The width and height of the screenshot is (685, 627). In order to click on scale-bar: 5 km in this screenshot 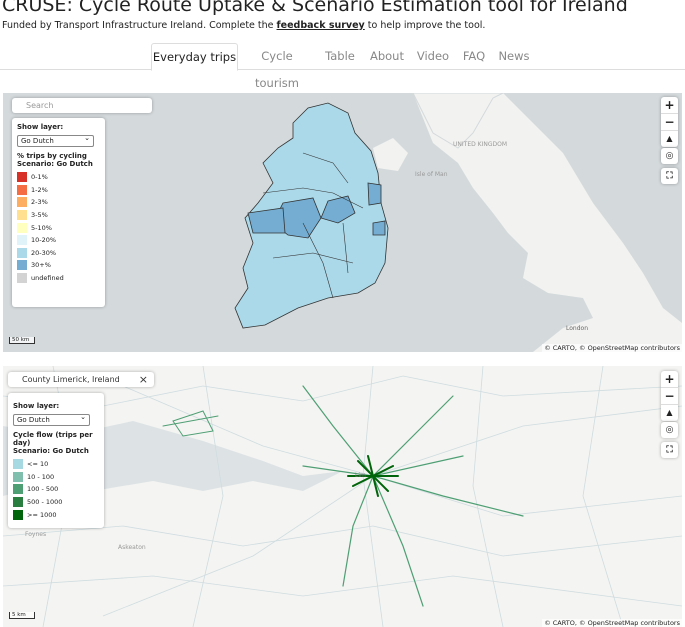, I will do `click(22, 615)`.